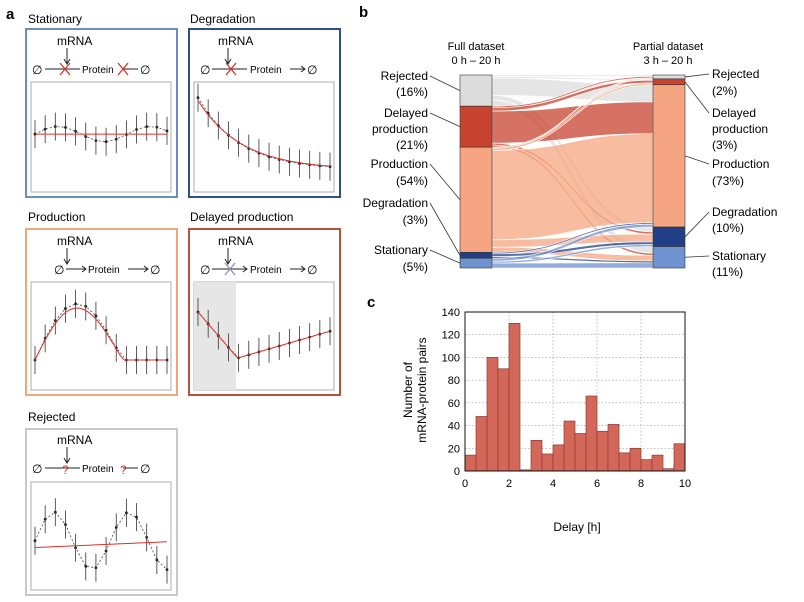 The image size is (804, 602). Describe the element at coordinates (412, 92) in the screenshot. I see `left-category-label: (16%)` at that location.